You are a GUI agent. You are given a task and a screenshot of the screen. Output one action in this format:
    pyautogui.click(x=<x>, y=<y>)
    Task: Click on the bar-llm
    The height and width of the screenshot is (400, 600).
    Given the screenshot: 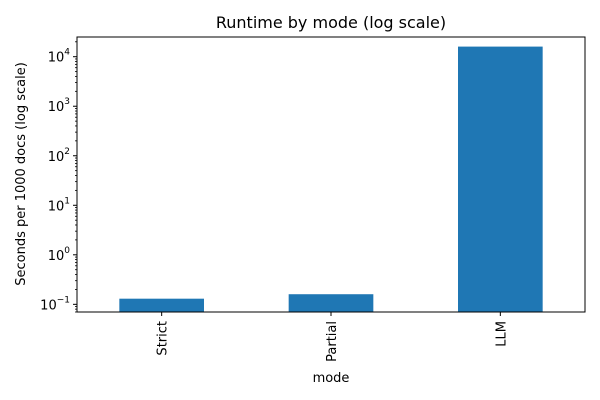 What is the action you would take?
    pyautogui.click(x=500, y=179)
    